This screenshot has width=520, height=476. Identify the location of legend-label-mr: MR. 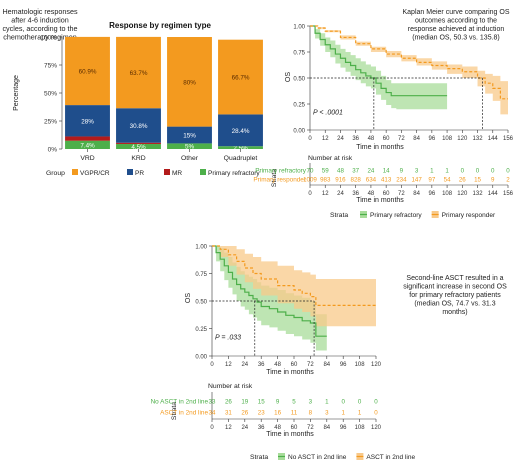
(177, 173).